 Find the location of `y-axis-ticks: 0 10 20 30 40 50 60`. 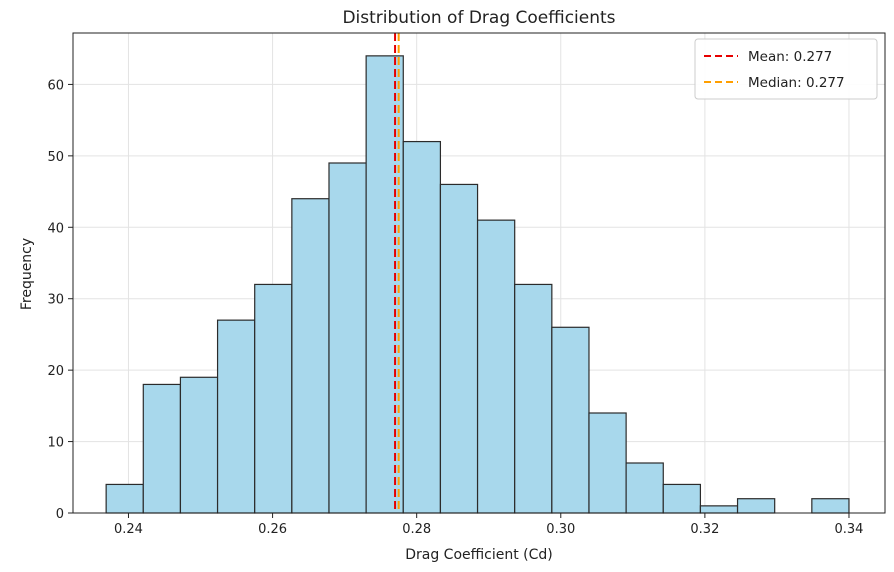

y-axis-ticks: 0 10 20 30 40 50 60 is located at coordinates (60, 300).